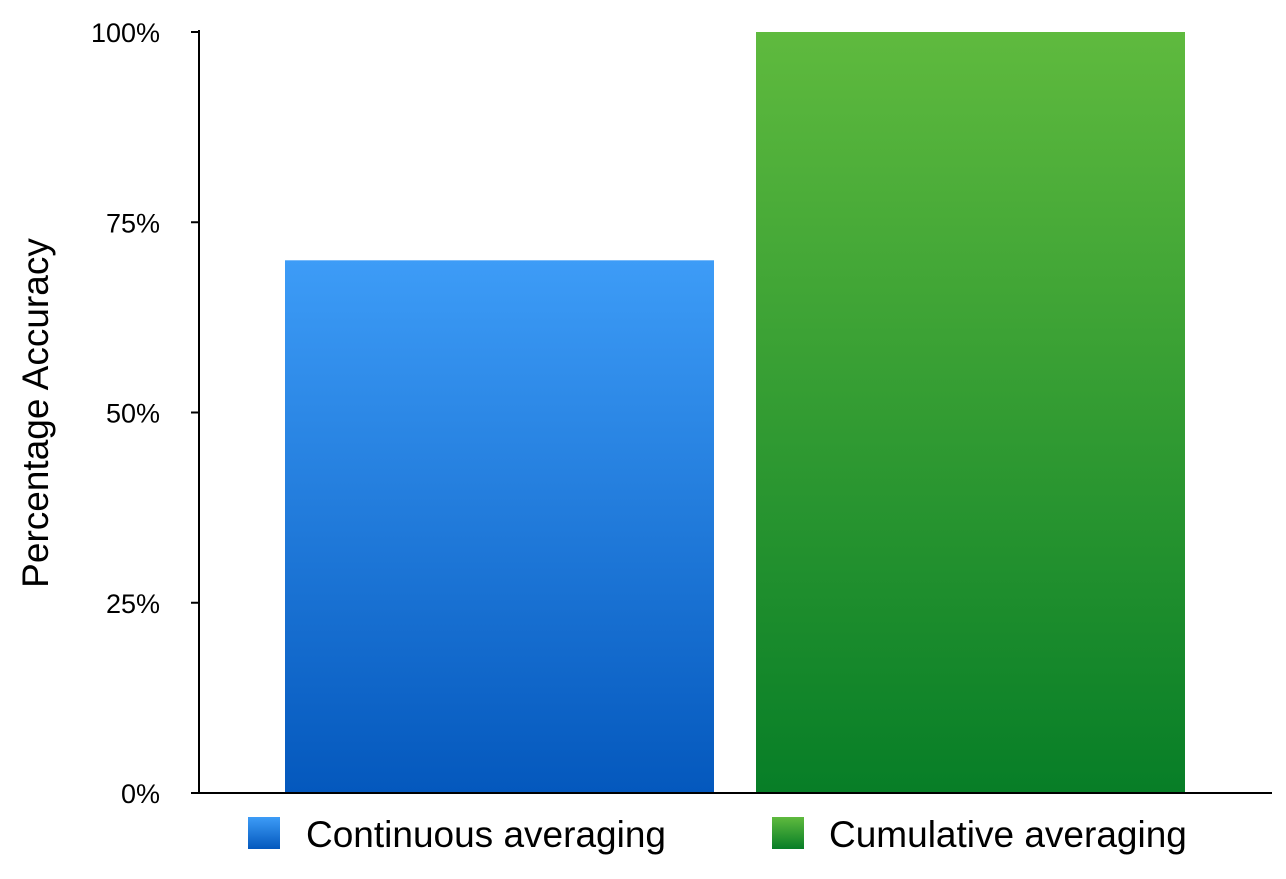 The width and height of the screenshot is (1286, 879). Describe the element at coordinates (125, 33) in the screenshot. I see `y-tick-label: 100%` at that location.